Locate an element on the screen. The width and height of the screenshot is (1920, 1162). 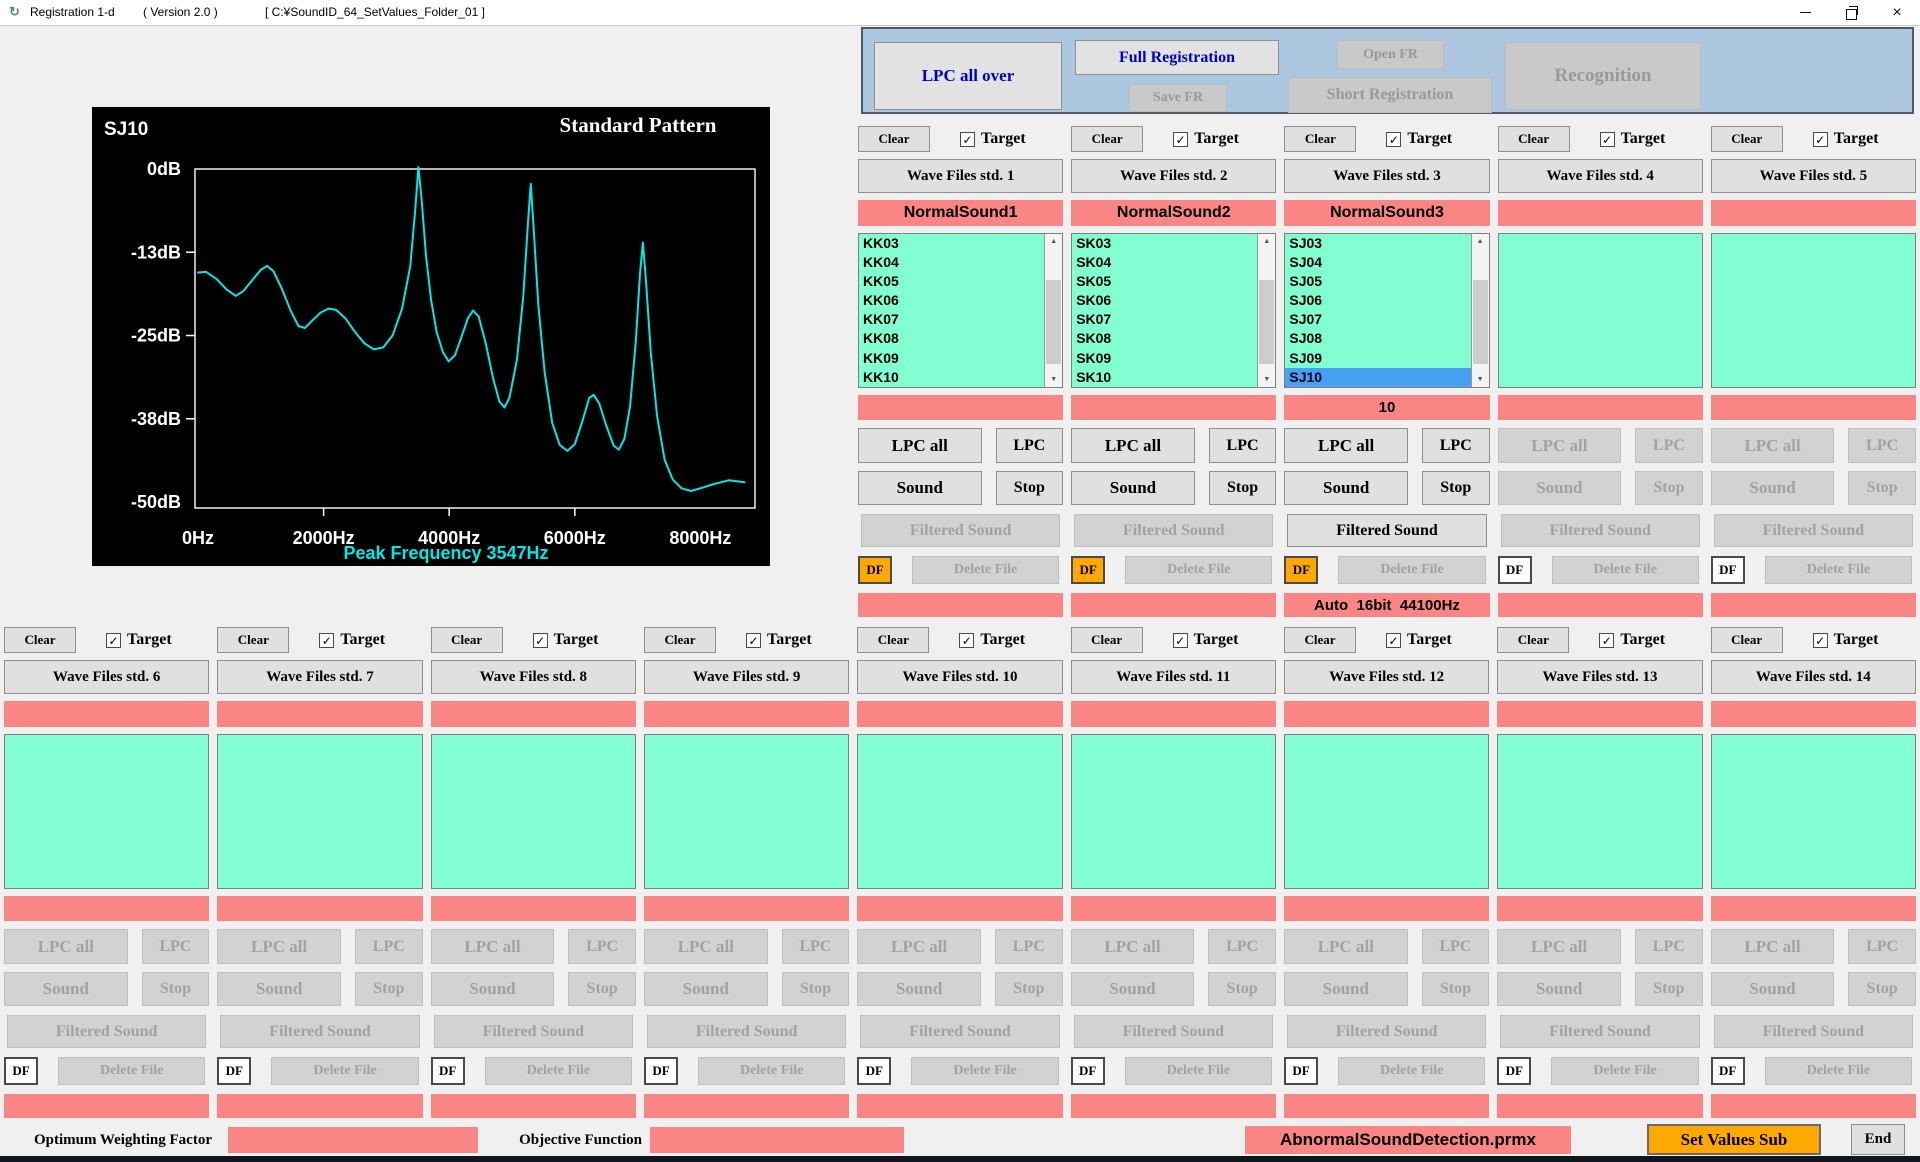
file-list-item: SJ09 is located at coordinates (1306, 357).